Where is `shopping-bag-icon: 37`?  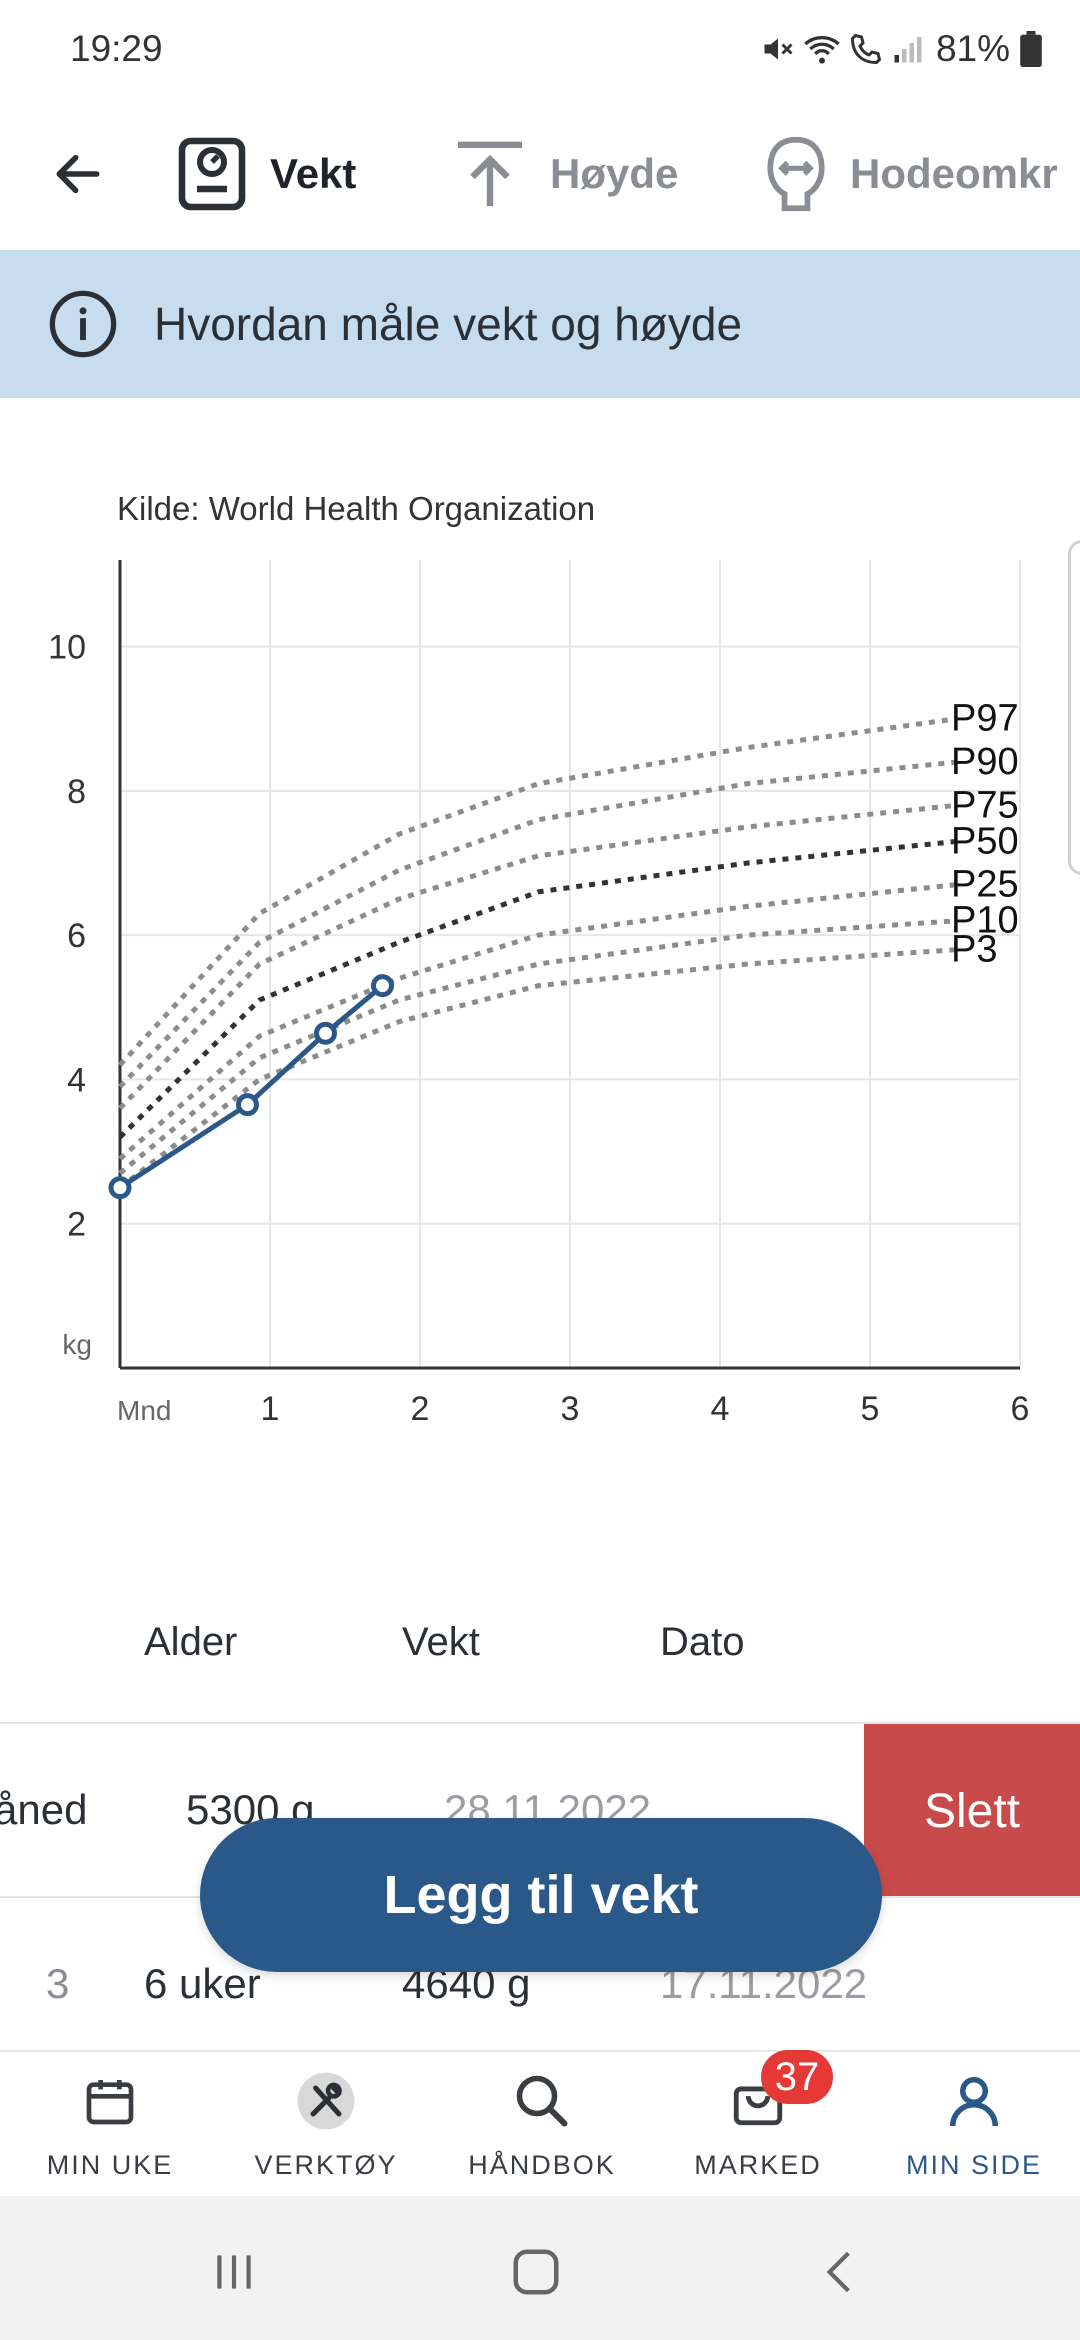 shopping-bag-icon: 37 is located at coordinates (778, 2093).